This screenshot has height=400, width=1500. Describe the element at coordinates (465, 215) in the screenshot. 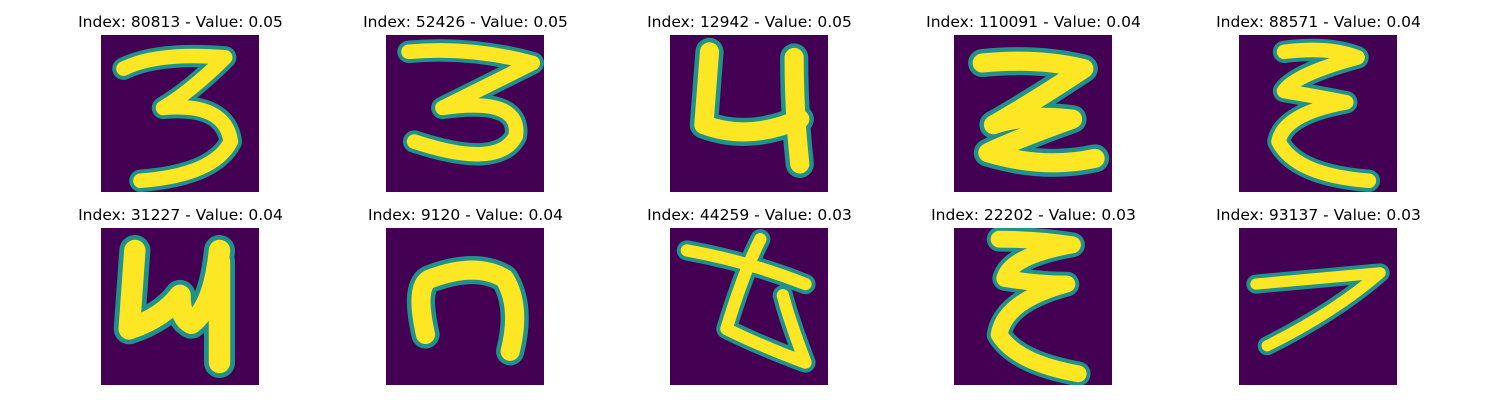

I see `panel-title: Index: 9120 - Value: 0.04` at that location.